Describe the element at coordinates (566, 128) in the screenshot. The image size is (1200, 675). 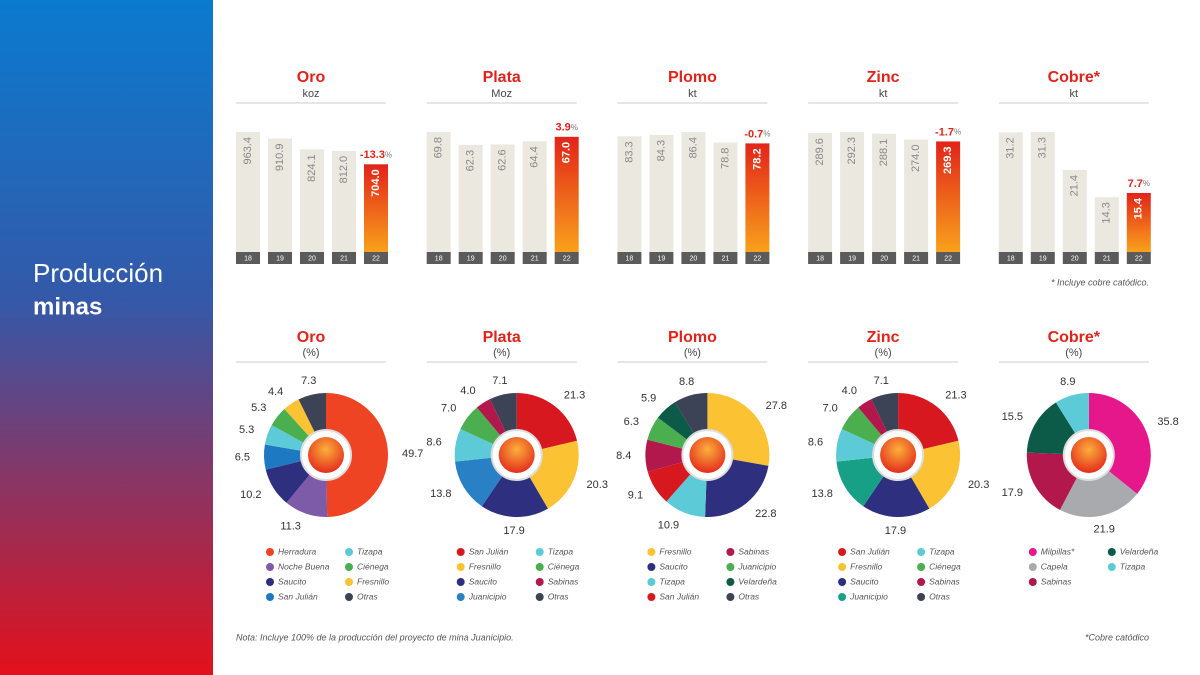
I see `change-label: 3.9%` at that location.